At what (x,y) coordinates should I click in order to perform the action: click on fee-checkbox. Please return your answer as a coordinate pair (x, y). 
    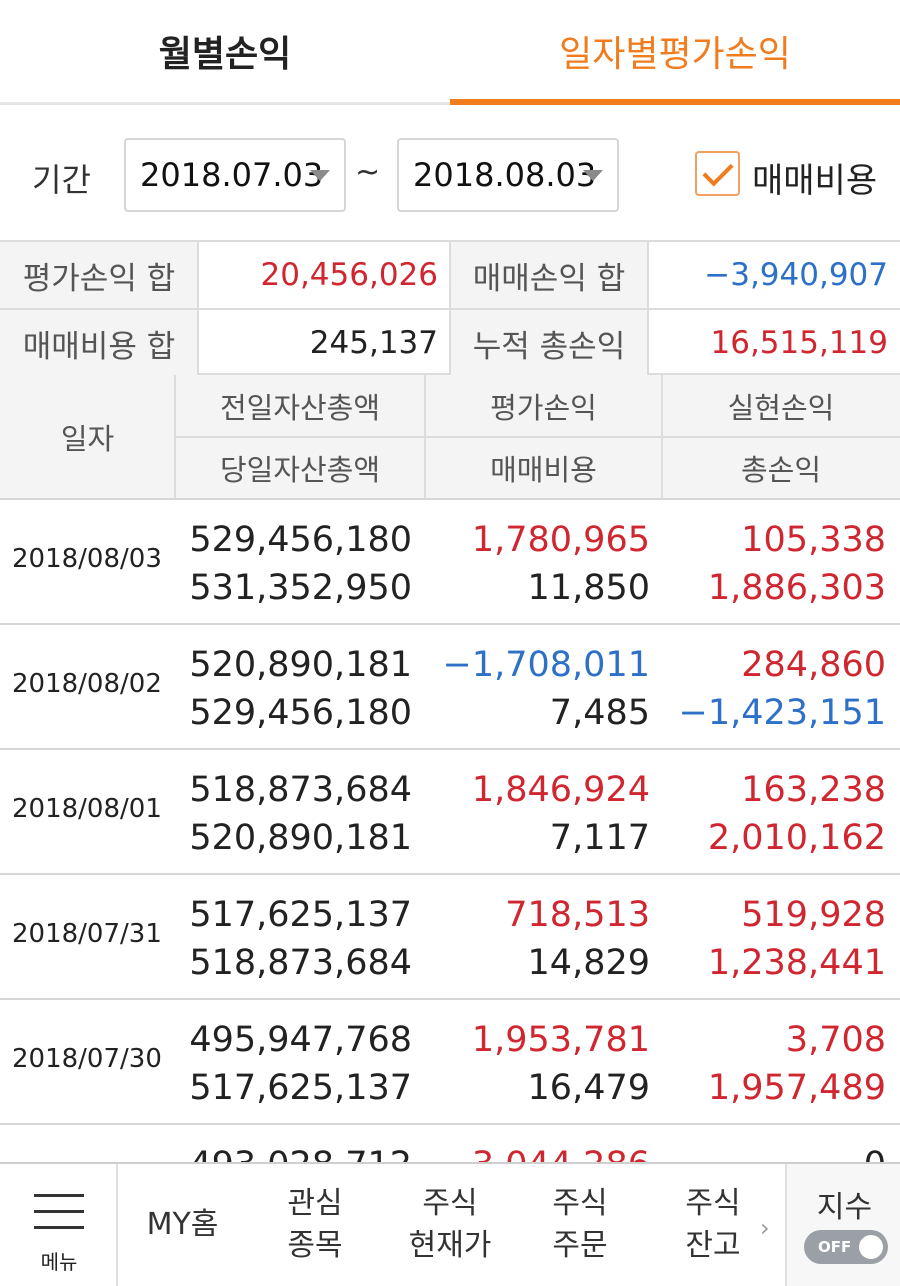
    Looking at the image, I should click on (717, 173).